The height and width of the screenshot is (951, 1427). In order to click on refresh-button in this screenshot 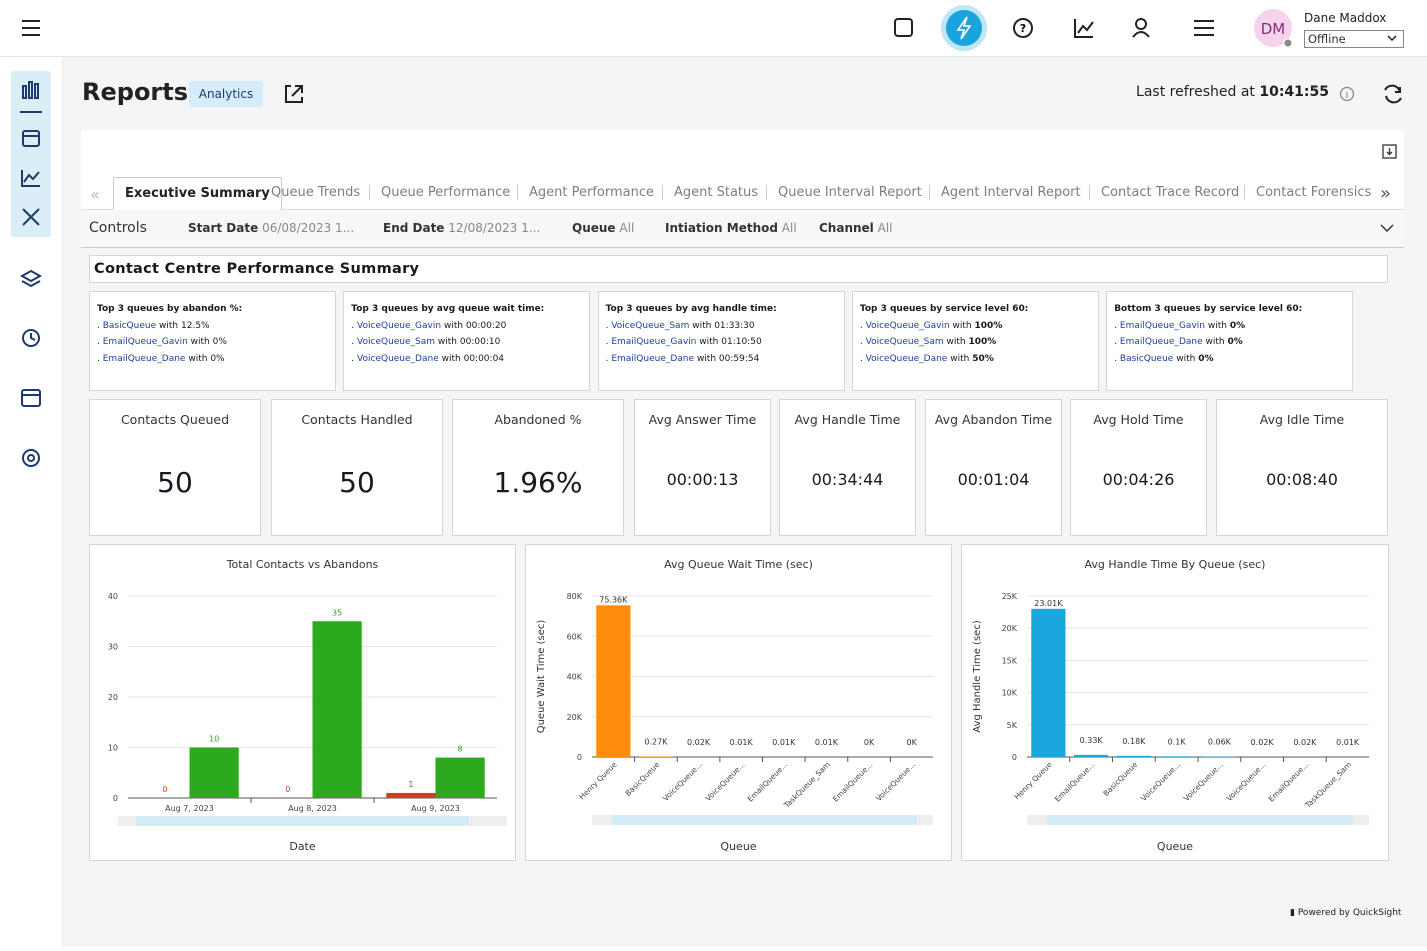, I will do `click(1393, 94)`.